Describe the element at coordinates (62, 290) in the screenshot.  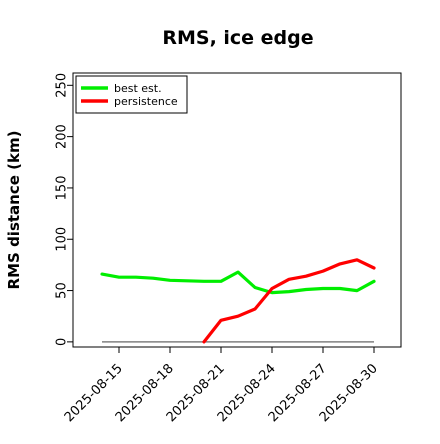
I see `y-tick-label: 50` at that location.